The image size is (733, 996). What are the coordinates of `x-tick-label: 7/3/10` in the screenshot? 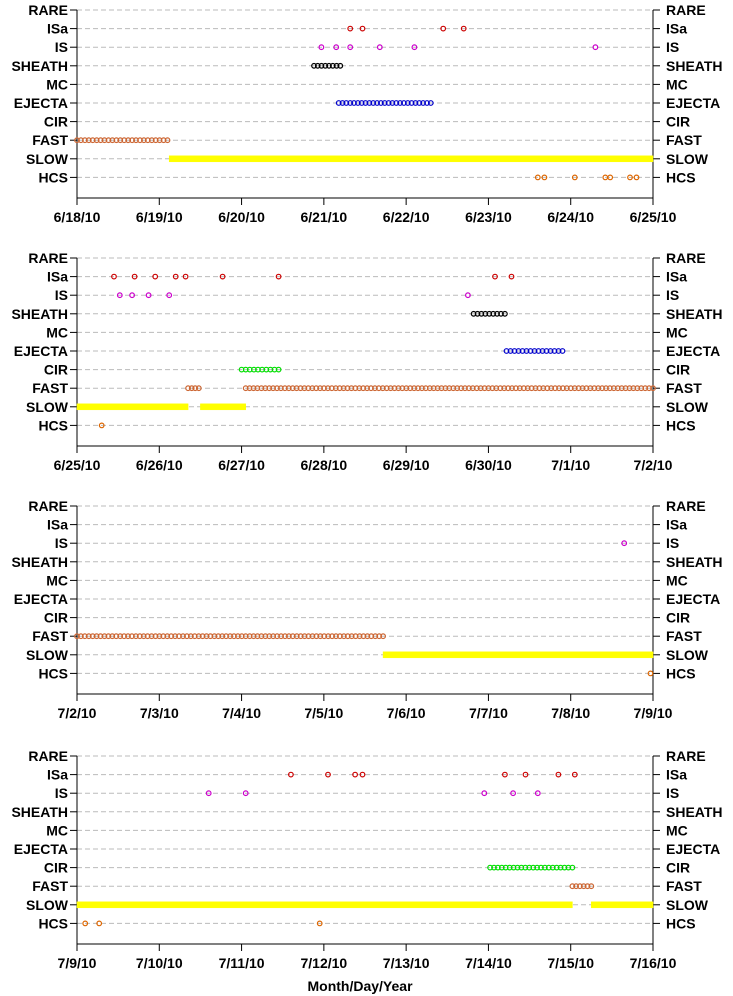 It's located at (159, 713).